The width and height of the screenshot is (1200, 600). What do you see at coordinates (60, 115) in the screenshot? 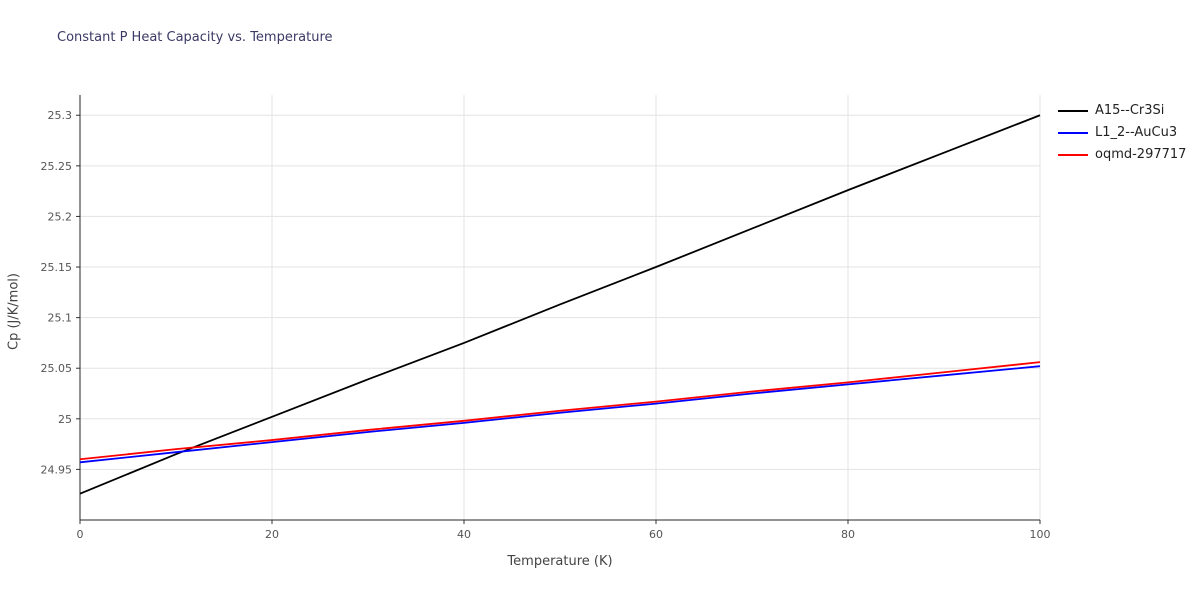
I see `y-tick-label: 25.3` at bounding box center [60, 115].